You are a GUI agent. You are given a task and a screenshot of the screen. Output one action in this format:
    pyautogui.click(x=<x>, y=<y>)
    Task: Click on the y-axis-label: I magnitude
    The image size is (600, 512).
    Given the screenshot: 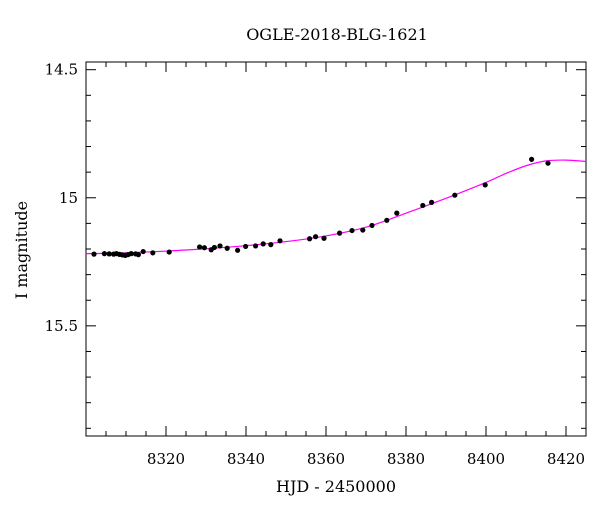 What is the action you would take?
    pyautogui.click(x=21, y=250)
    